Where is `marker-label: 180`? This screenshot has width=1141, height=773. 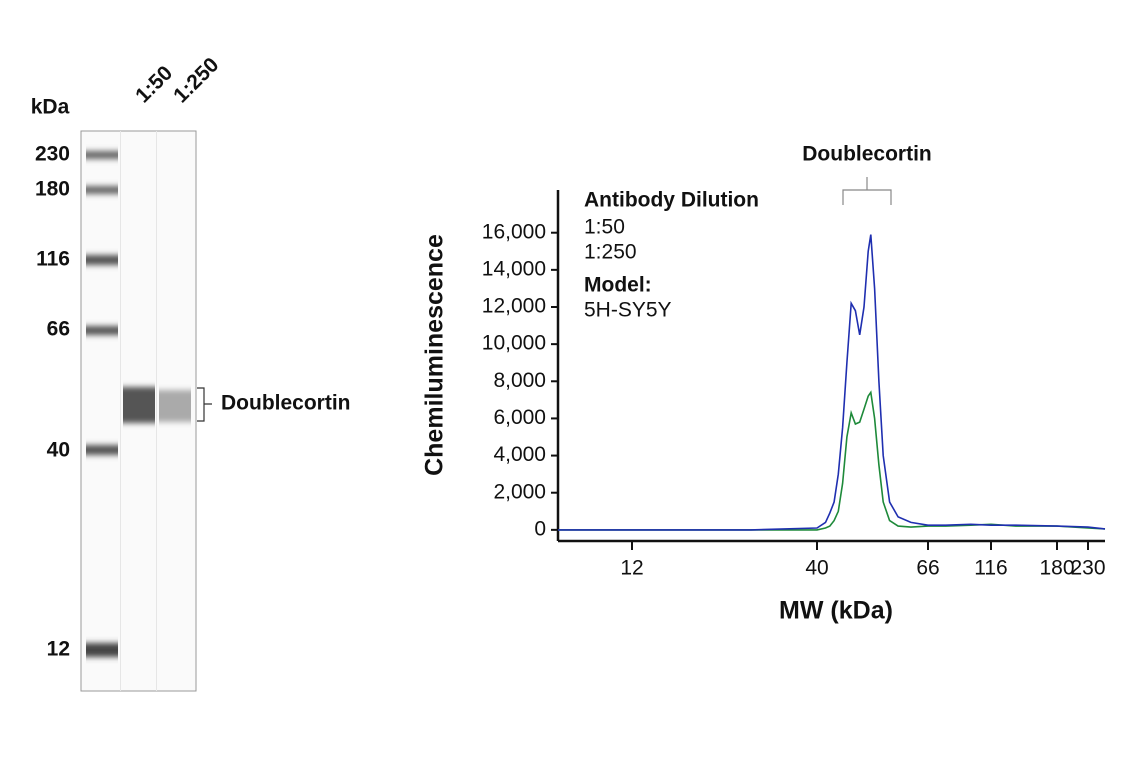 marker-label: 180 is located at coordinates (52, 189).